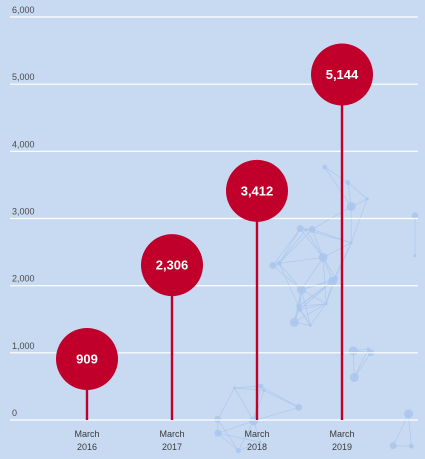  I want to click on y-tick-label: 6,000, so click(23, 10).